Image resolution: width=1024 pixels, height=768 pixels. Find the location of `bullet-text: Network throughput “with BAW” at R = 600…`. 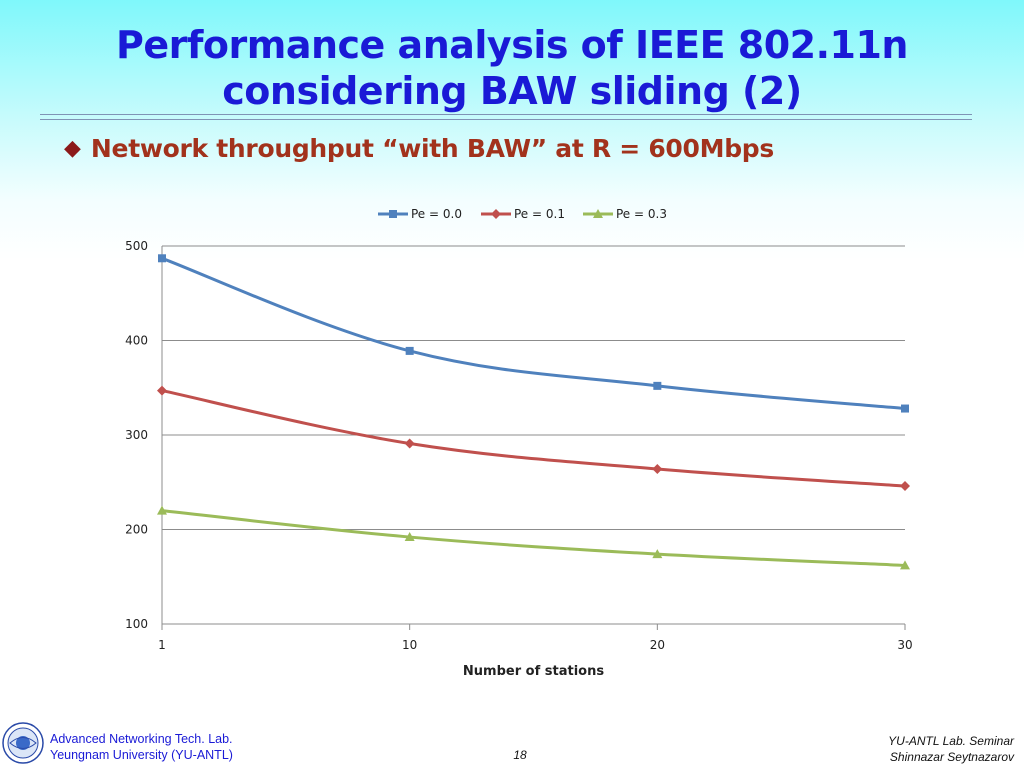

bullet-text: Network throughput “with BAW” at R = 600… is located at coordinates (432, 148).